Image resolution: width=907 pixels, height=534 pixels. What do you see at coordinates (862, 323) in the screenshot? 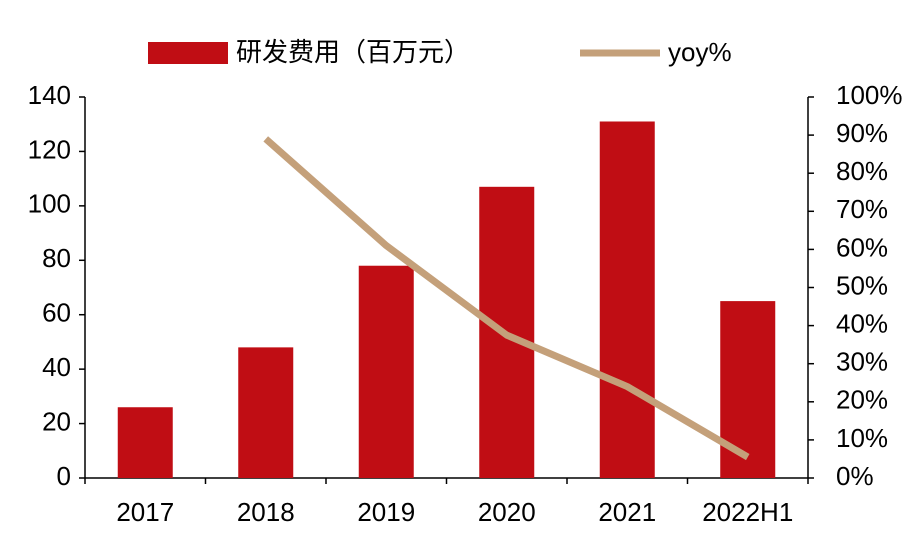
I see `y2-tick-label: 40%` at bounding box center [862, 323].